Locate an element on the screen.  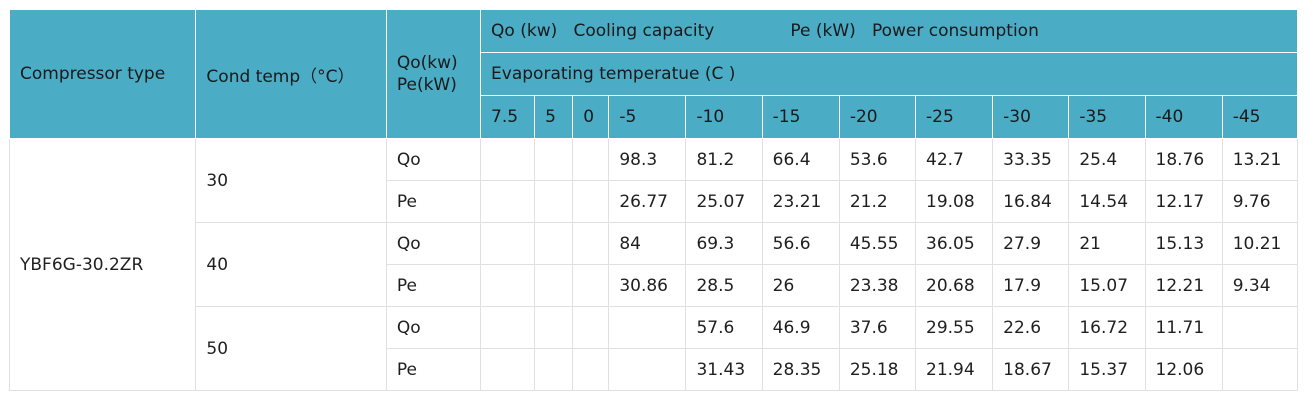
value-cell: 27.9 is located at coordinates (1031, 243).